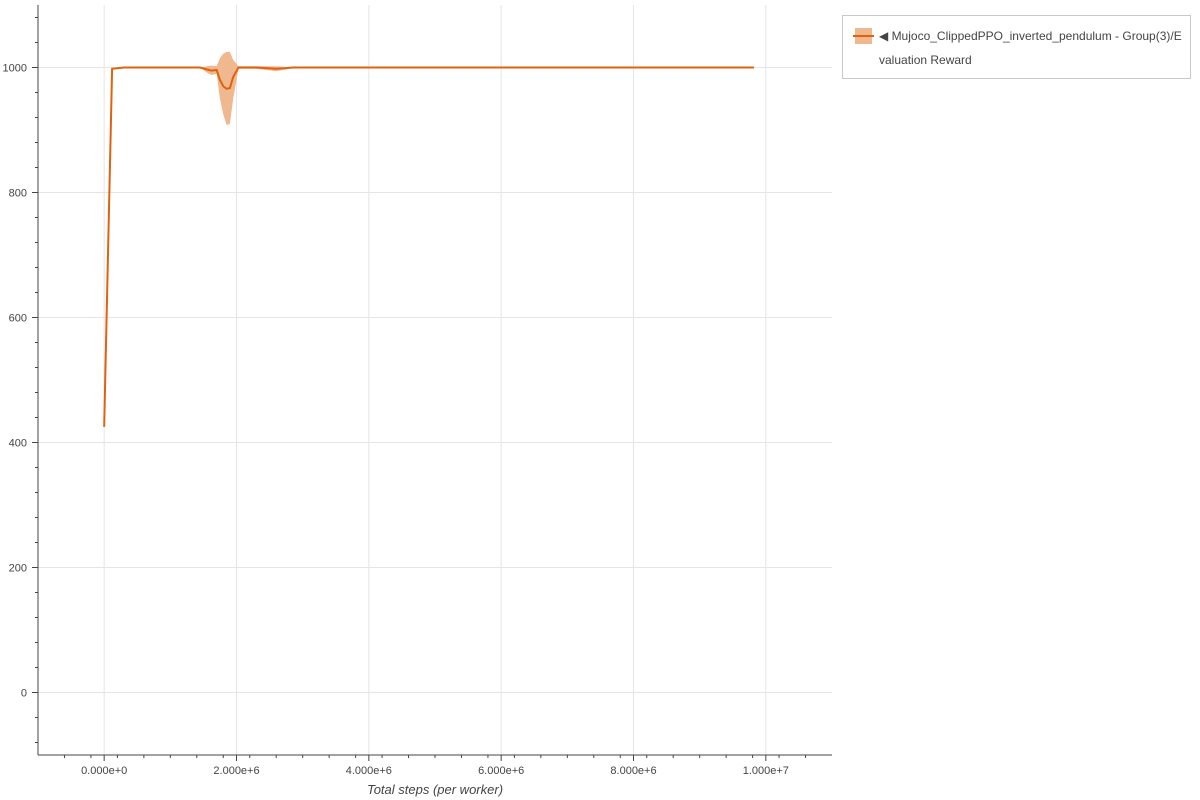 This screenshot has height=800, width=1200. I want to click on y-tick-label: 1000, so click(15, 69).